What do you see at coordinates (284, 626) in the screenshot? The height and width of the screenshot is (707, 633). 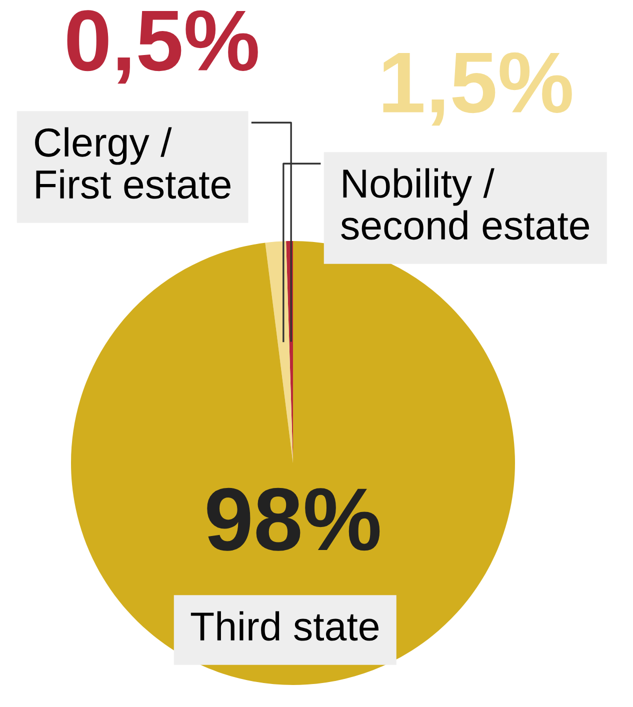 I see `slice-label: Third state` at bounding box center [284, 626].